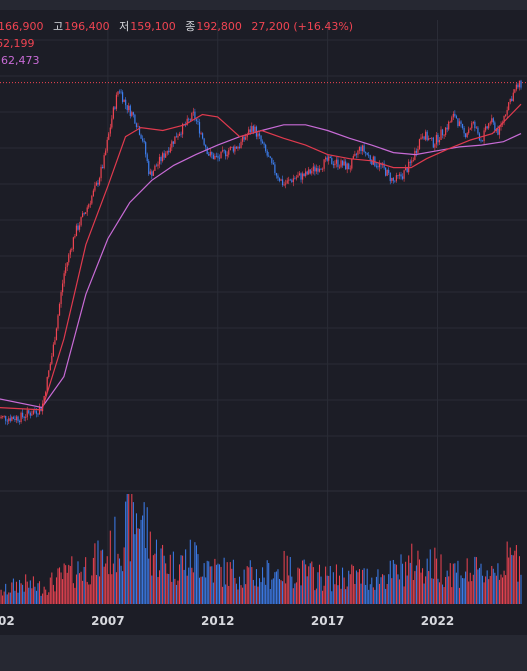 This screenshot has height=671, width=527. I want to click on bottom-bar, so click(263, 653).